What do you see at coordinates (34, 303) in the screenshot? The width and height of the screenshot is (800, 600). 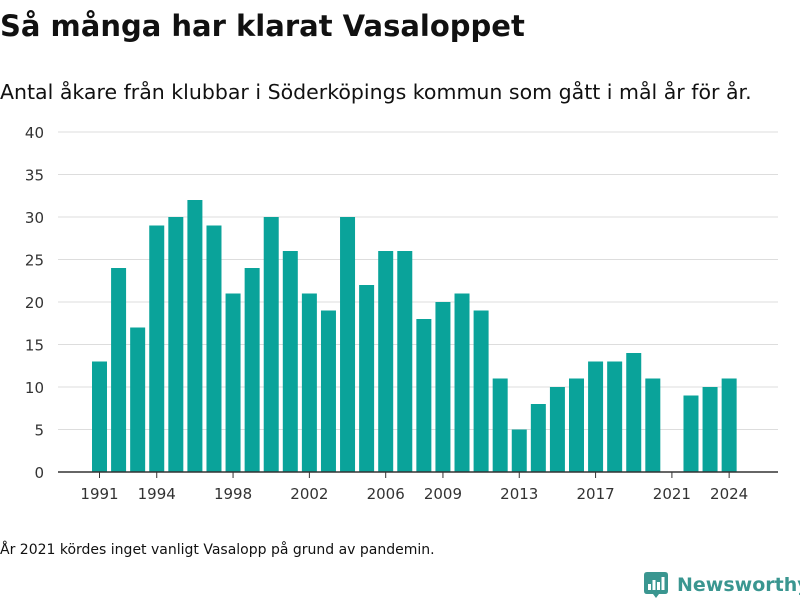 I see `y-tick-label: 20` at bounding box center [34, 303].